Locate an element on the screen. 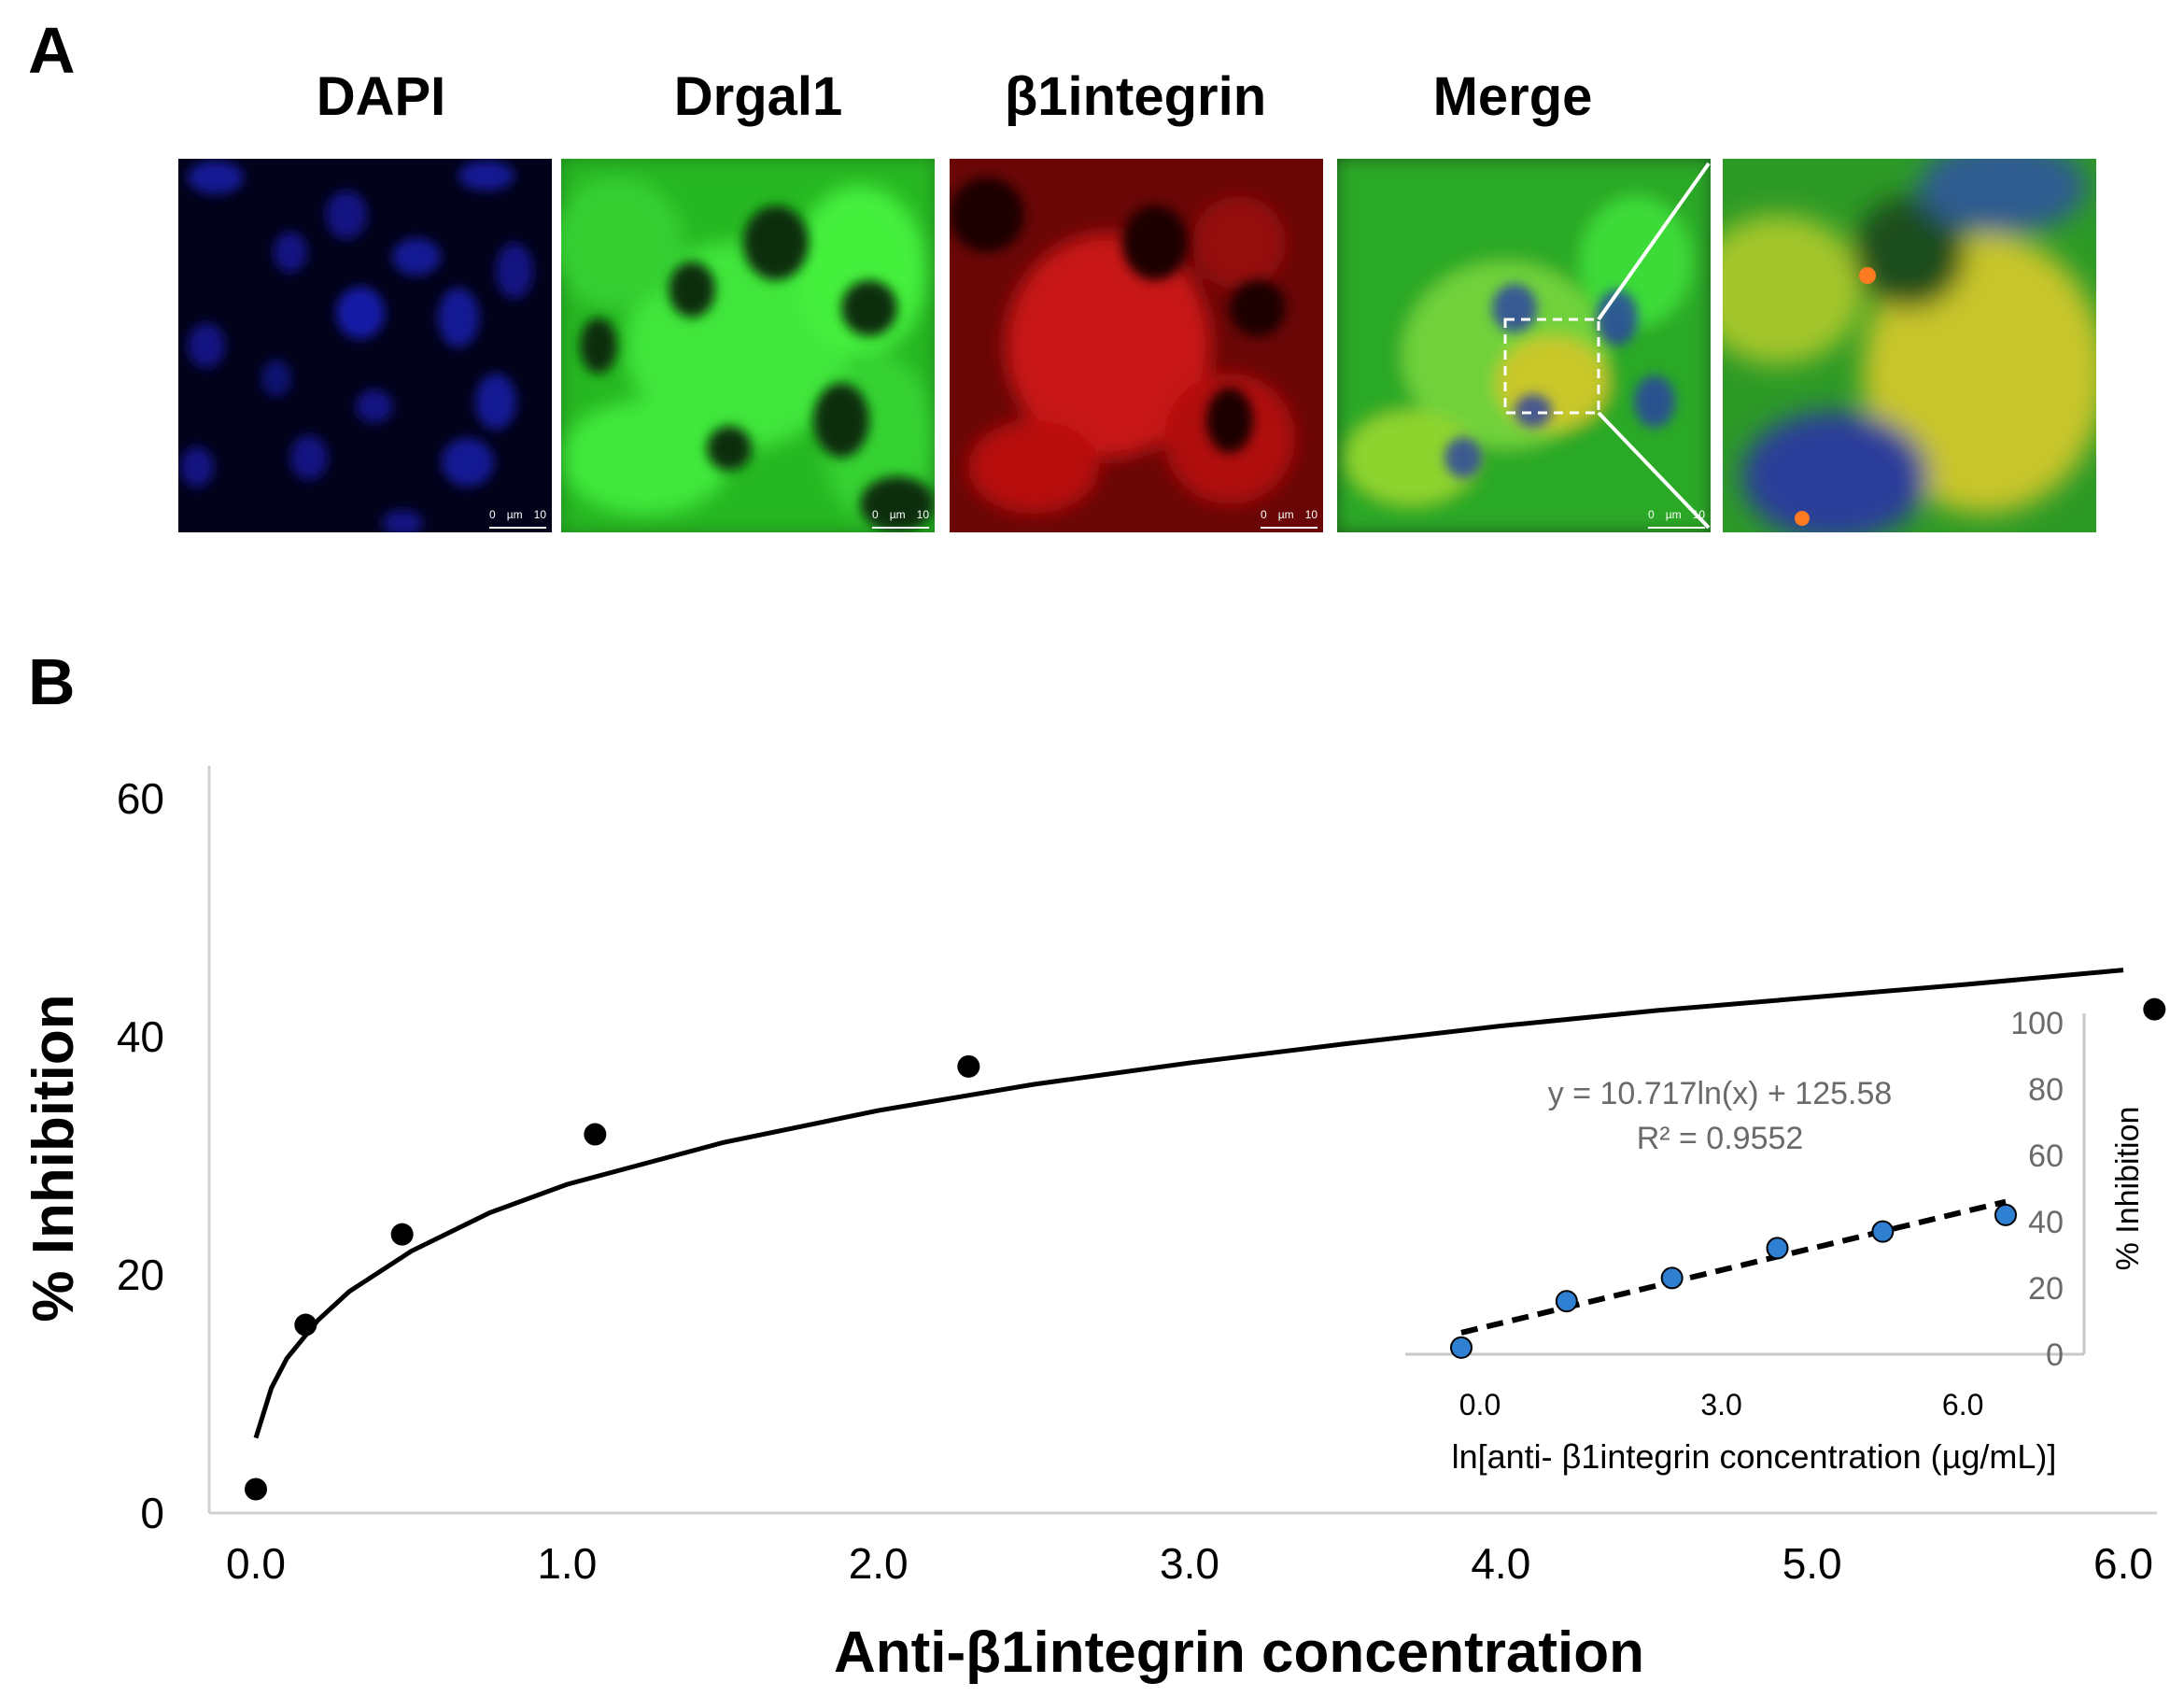 The height and width of the screenshot is (1697, 2184). y-tick-label: 20 is located at coordinates (140, 1275).